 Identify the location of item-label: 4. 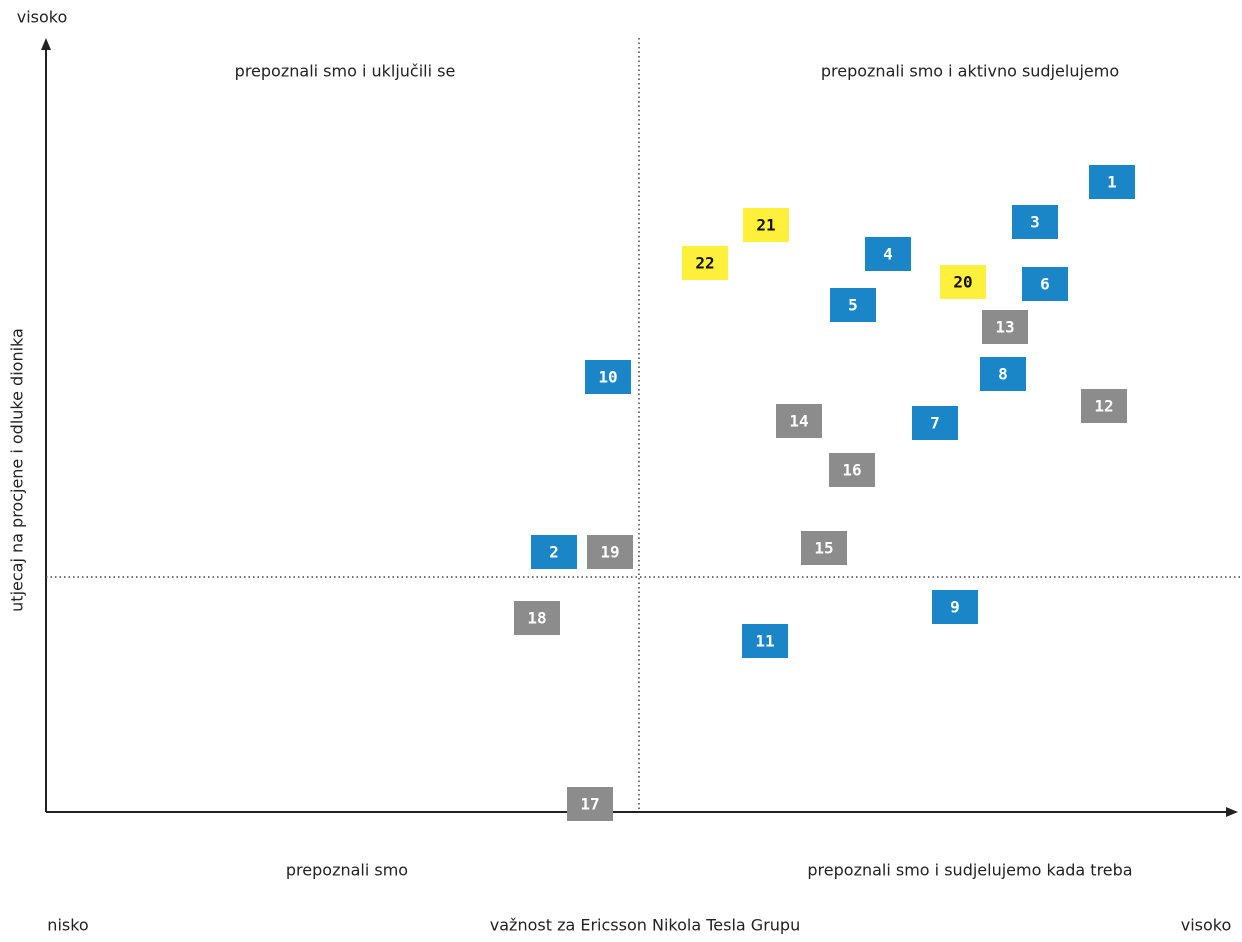
(888, 254).